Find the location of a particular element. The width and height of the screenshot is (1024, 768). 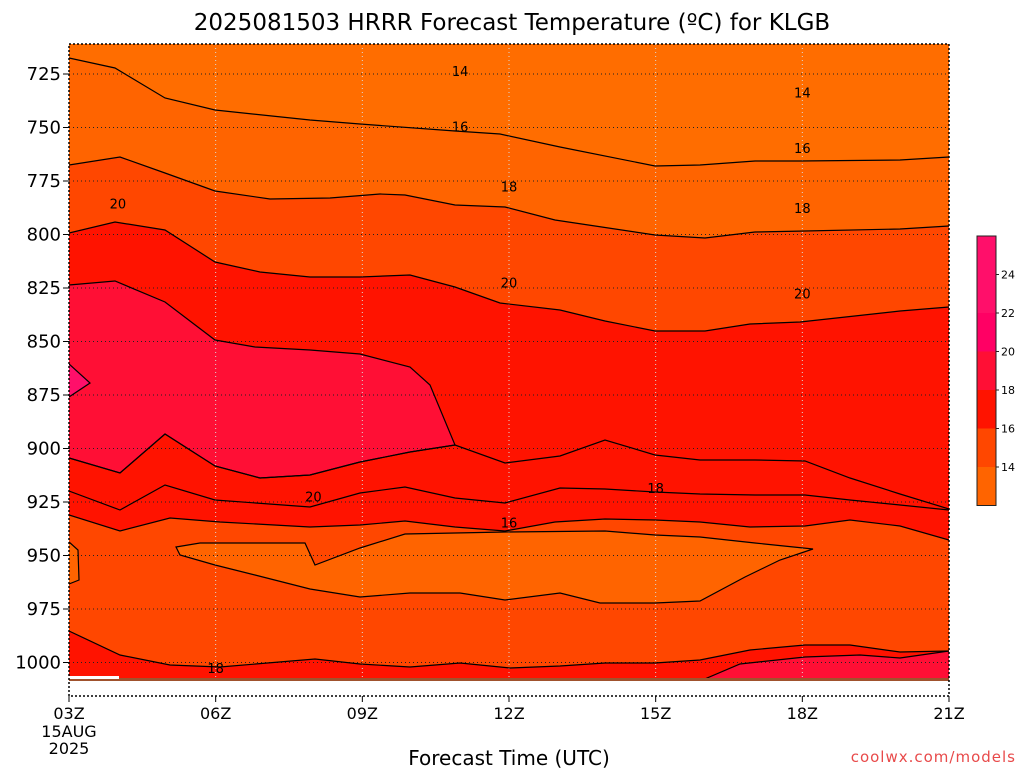

colorbar-label: 20 is located at coordinates (1008, 352).